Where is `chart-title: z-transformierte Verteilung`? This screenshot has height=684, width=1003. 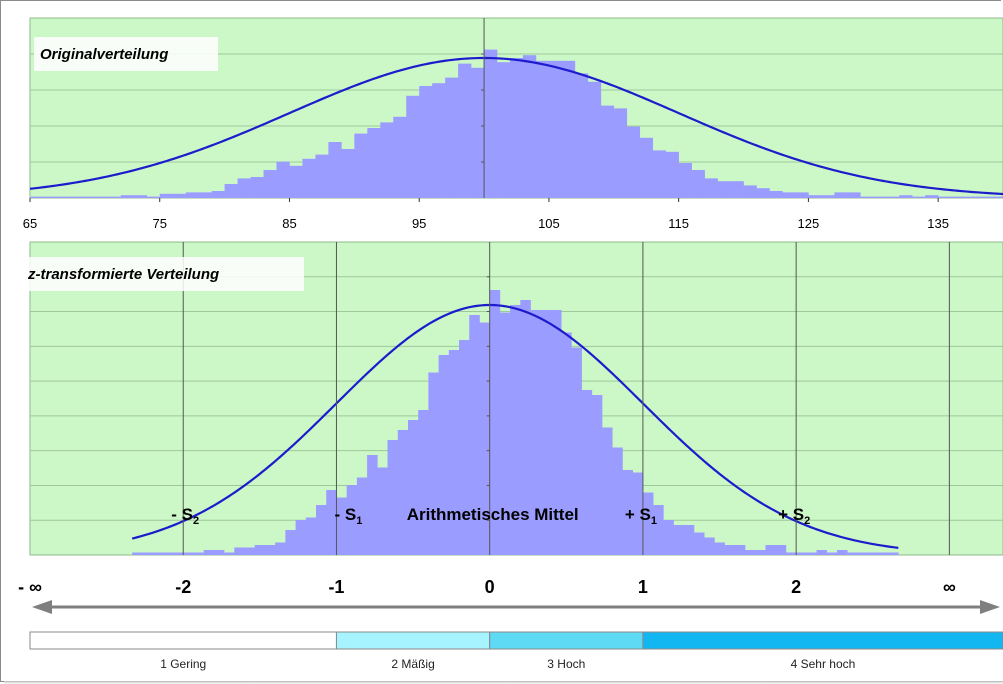
chart-title: z-transformierte Verteilung is located at coordinates (123, 274).